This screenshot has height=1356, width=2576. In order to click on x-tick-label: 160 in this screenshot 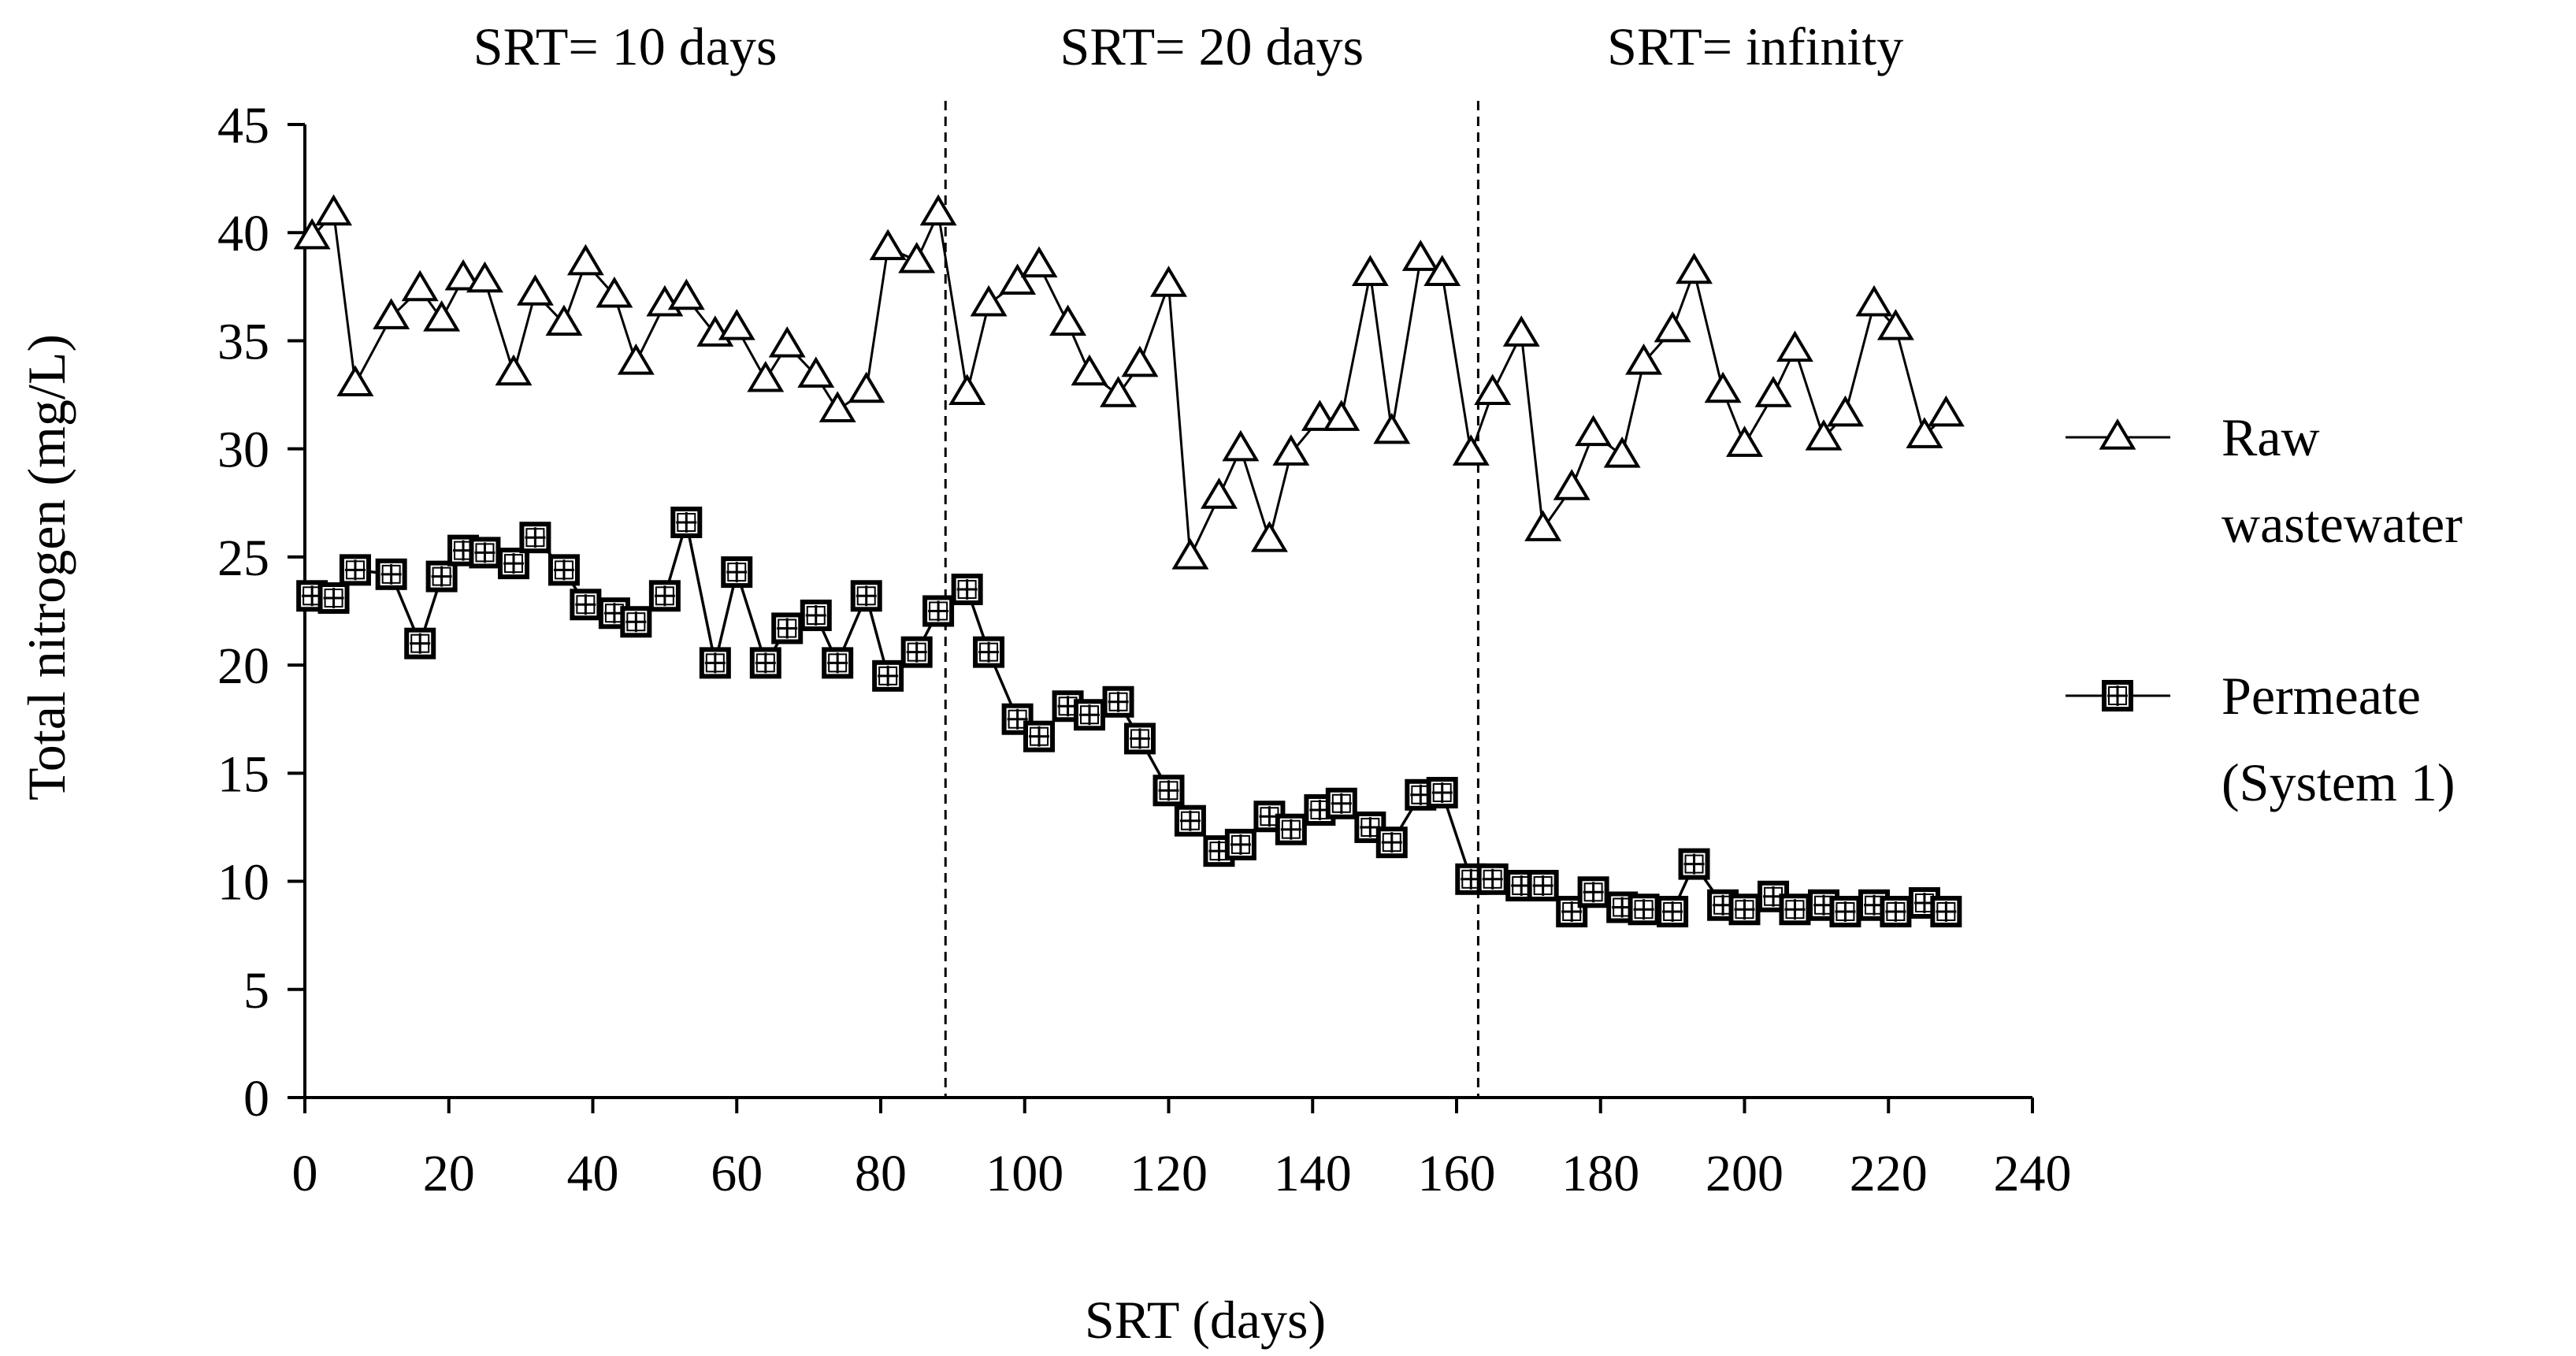, I will do `click(1457, 1173)`.